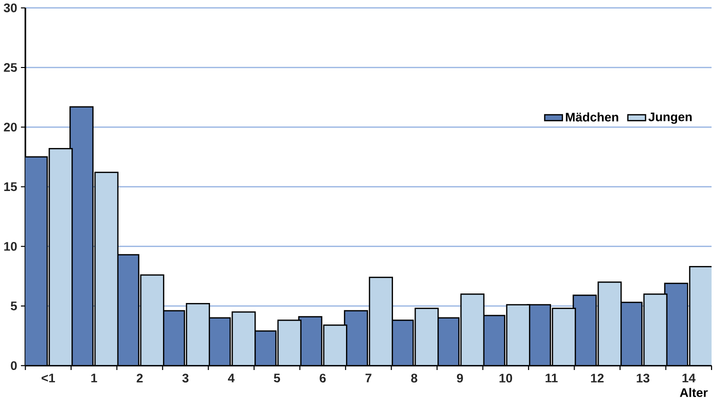 This screenshot has height=401, width=715. What do you see at coordinates (414, 378) in the screenshot?
I see `x-tick-label: 8` at bounding box center [414, 378].